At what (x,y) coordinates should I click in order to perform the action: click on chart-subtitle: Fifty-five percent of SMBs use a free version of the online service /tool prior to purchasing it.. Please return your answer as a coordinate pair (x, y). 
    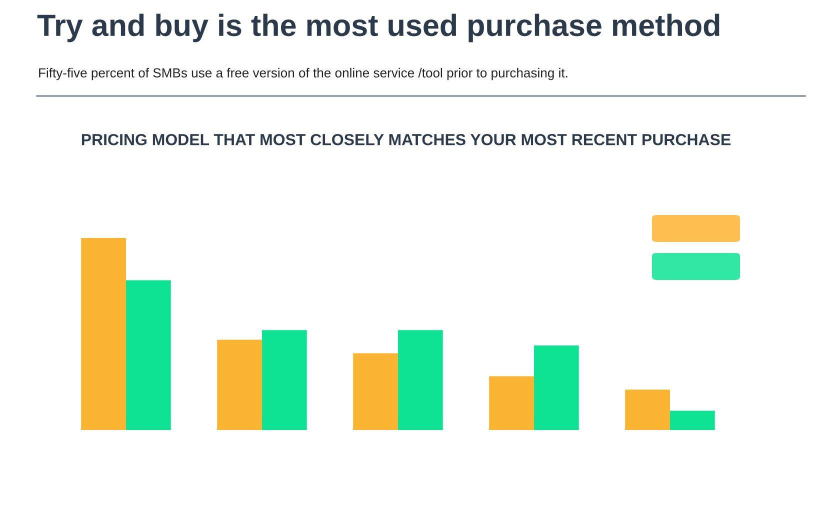
    Looking at the image, I should click on (303, 74).